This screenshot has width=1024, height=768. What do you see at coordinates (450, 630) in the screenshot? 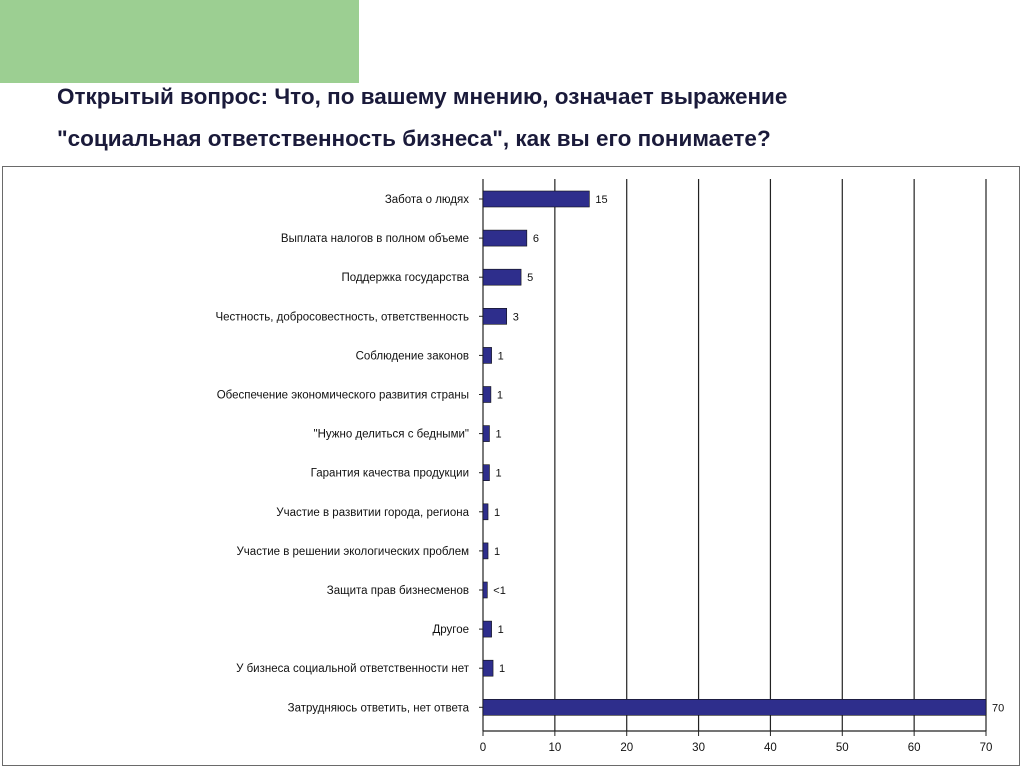
I see `category-label: Другое` at bounding box center [450, 630].